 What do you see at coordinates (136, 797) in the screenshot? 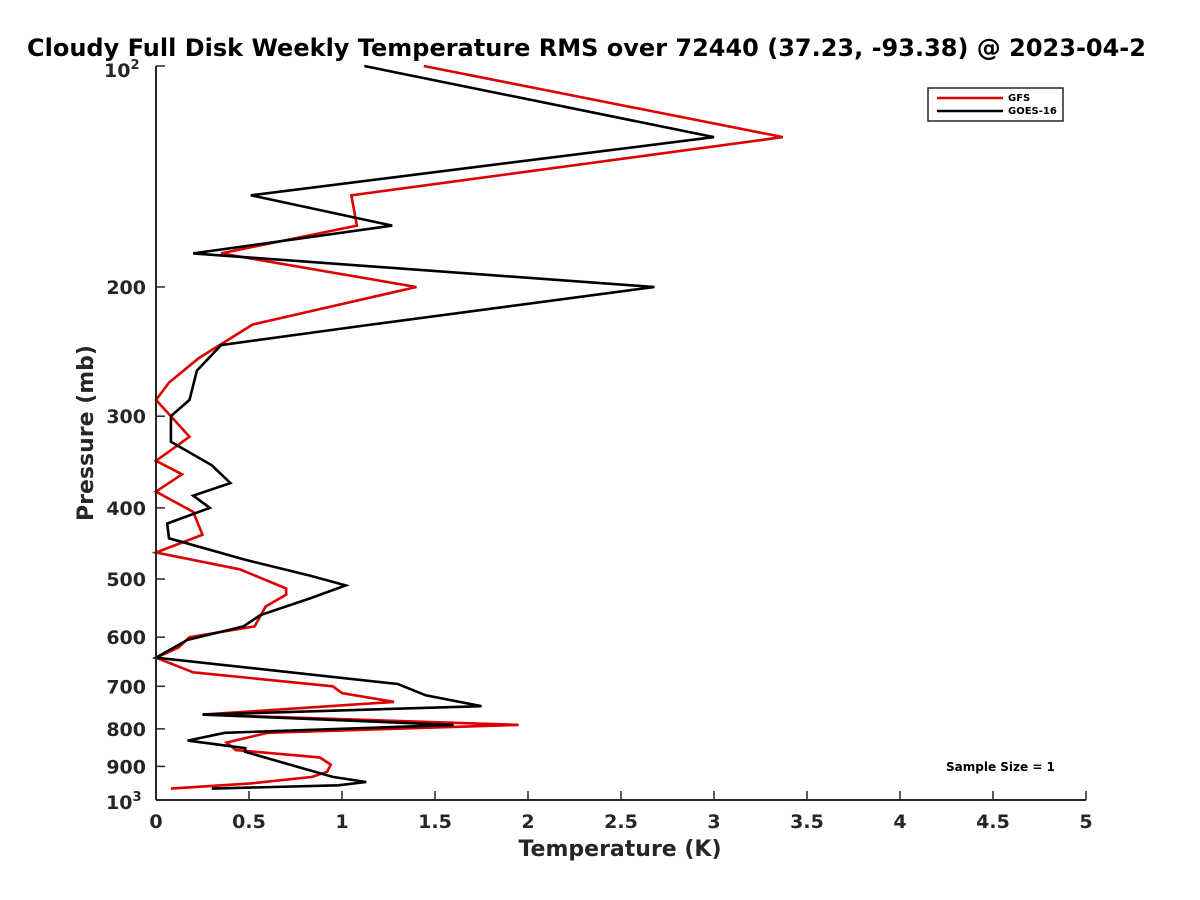
I see `y-exp-bottom-exp: 3` at bounding box center [136, 797].